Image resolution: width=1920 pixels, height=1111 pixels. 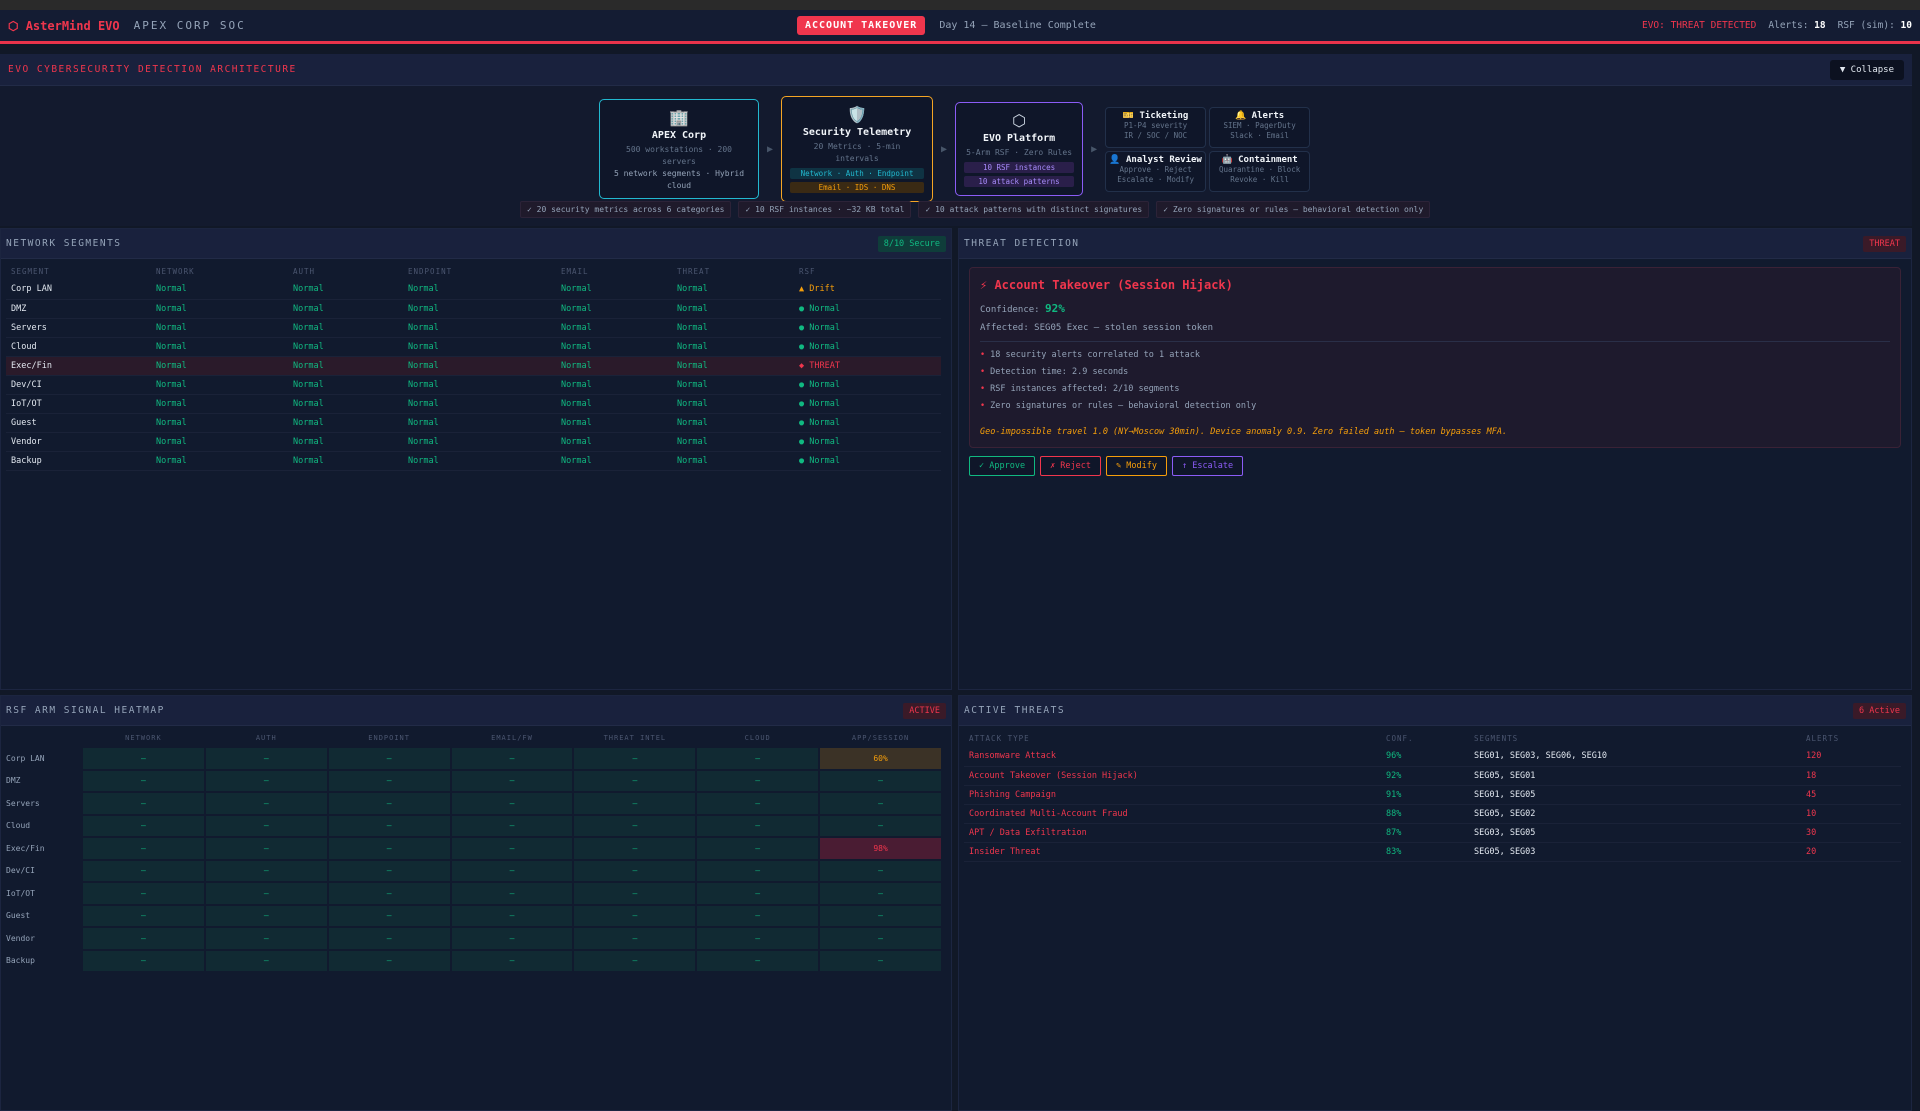 I want to click on approve-button: ✓ Approve, so click(x=1002, y=466).